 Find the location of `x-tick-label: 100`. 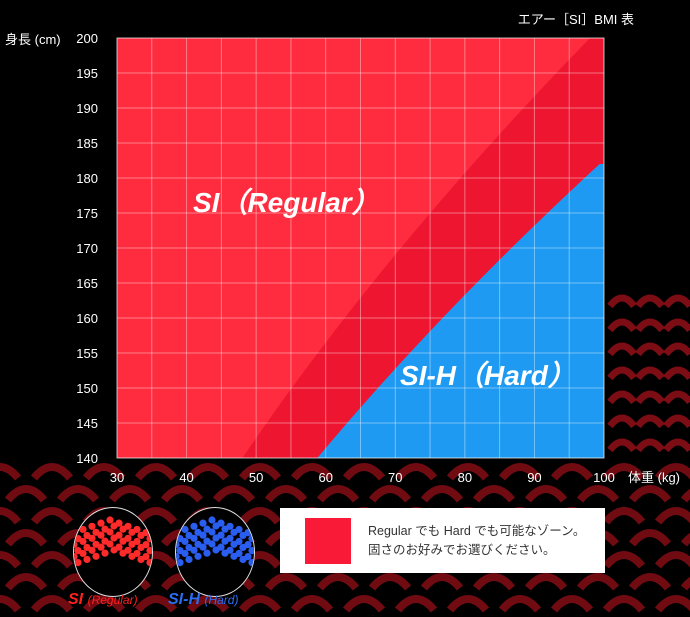

x-tick-label: 100 is located at coordinates (604, 477).